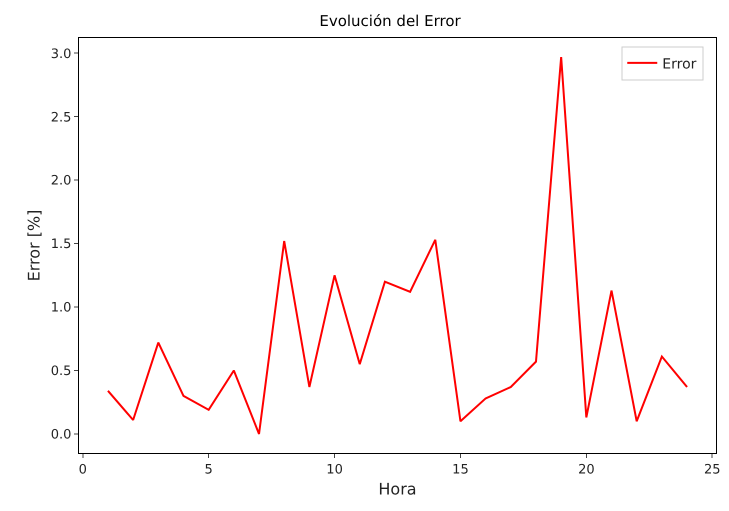  Describe the element at coordinates (208, 470) in the screenshot. I see `x-tick-label: 5` at that location.